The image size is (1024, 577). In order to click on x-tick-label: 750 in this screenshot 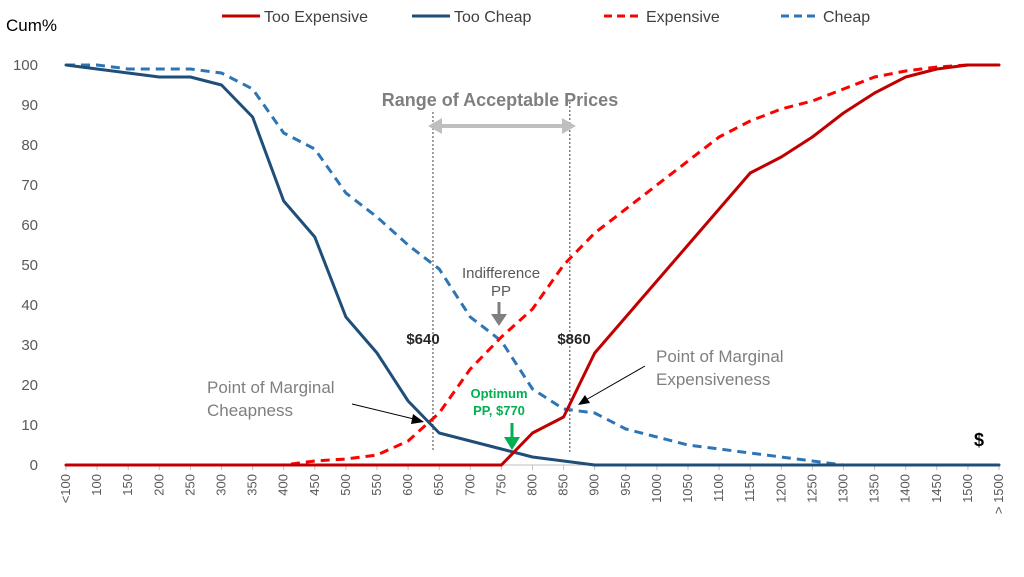, I will do `click(500, 485)`.